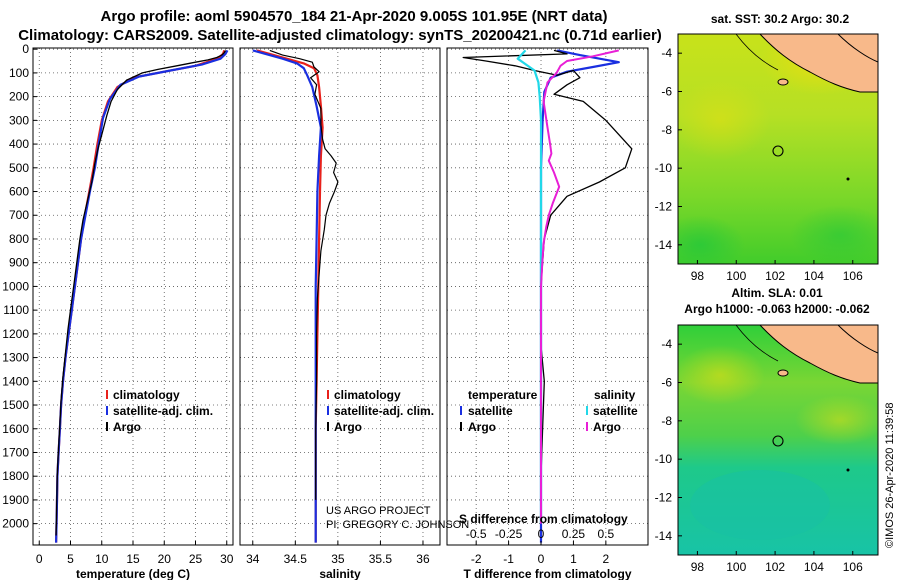 This screenshot has height=580, width=900. I want to click on y-tick-label: 500, so click(19, 168).